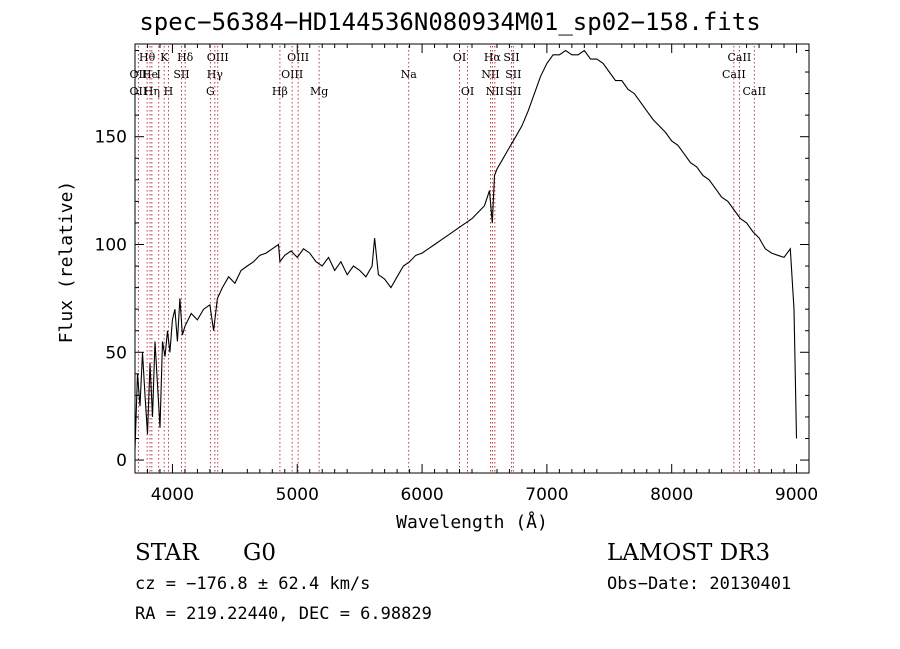 This screenshot has height=649, width=900. Describe the element at coordinates (671, 495) in the screenshot. I see `x-tick-label: 8000` at that location.